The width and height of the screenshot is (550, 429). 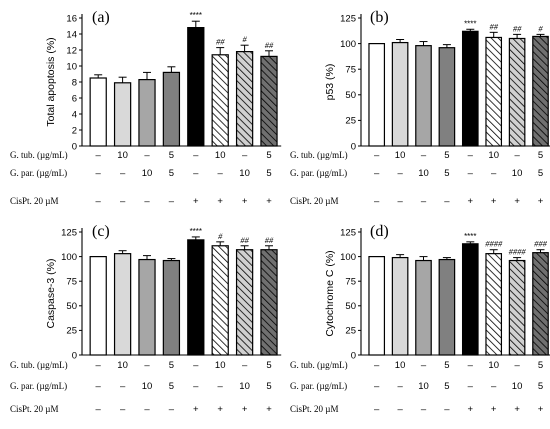 I want to click on y-tick-label: 8, so click(x=74, y=82).